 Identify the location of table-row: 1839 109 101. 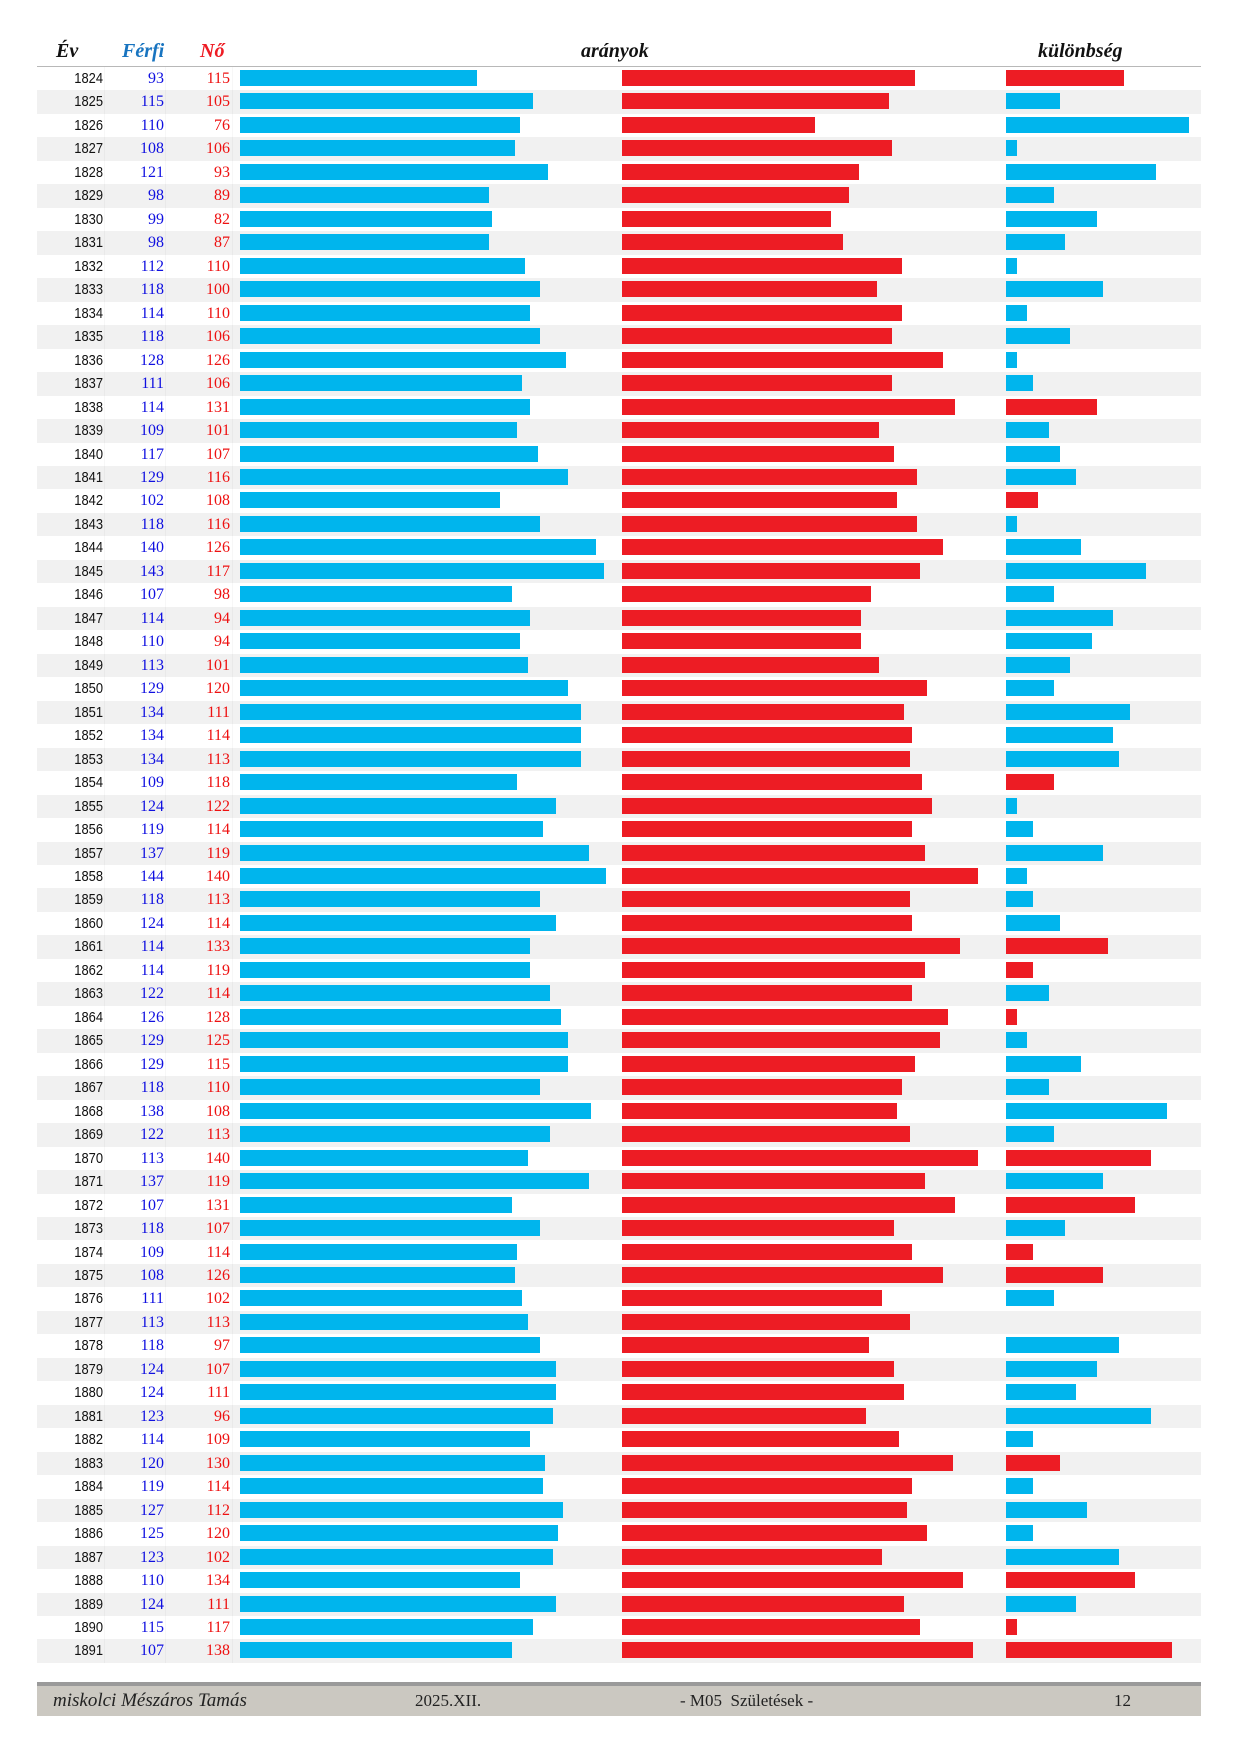
(619, 431).